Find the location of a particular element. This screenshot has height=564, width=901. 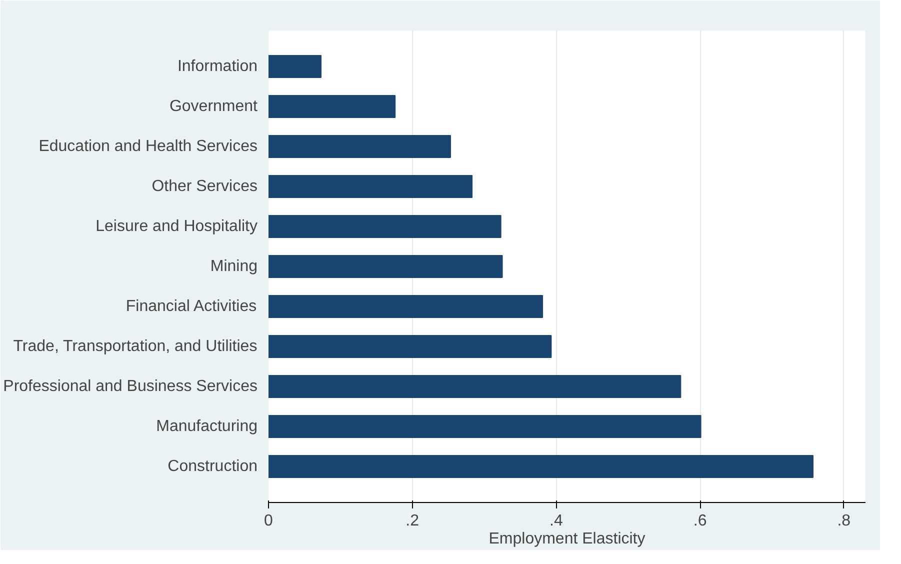

y-tick-label: Professional and Business Services is located at coordinates (130, 386).